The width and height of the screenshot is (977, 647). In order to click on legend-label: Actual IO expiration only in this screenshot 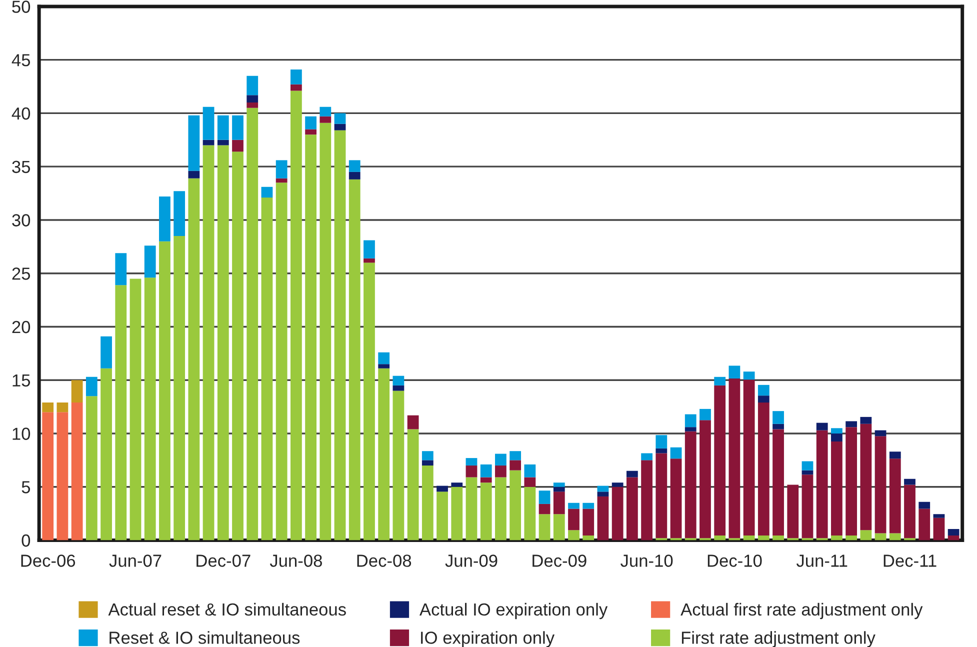, I will do `click(513, 611)`.